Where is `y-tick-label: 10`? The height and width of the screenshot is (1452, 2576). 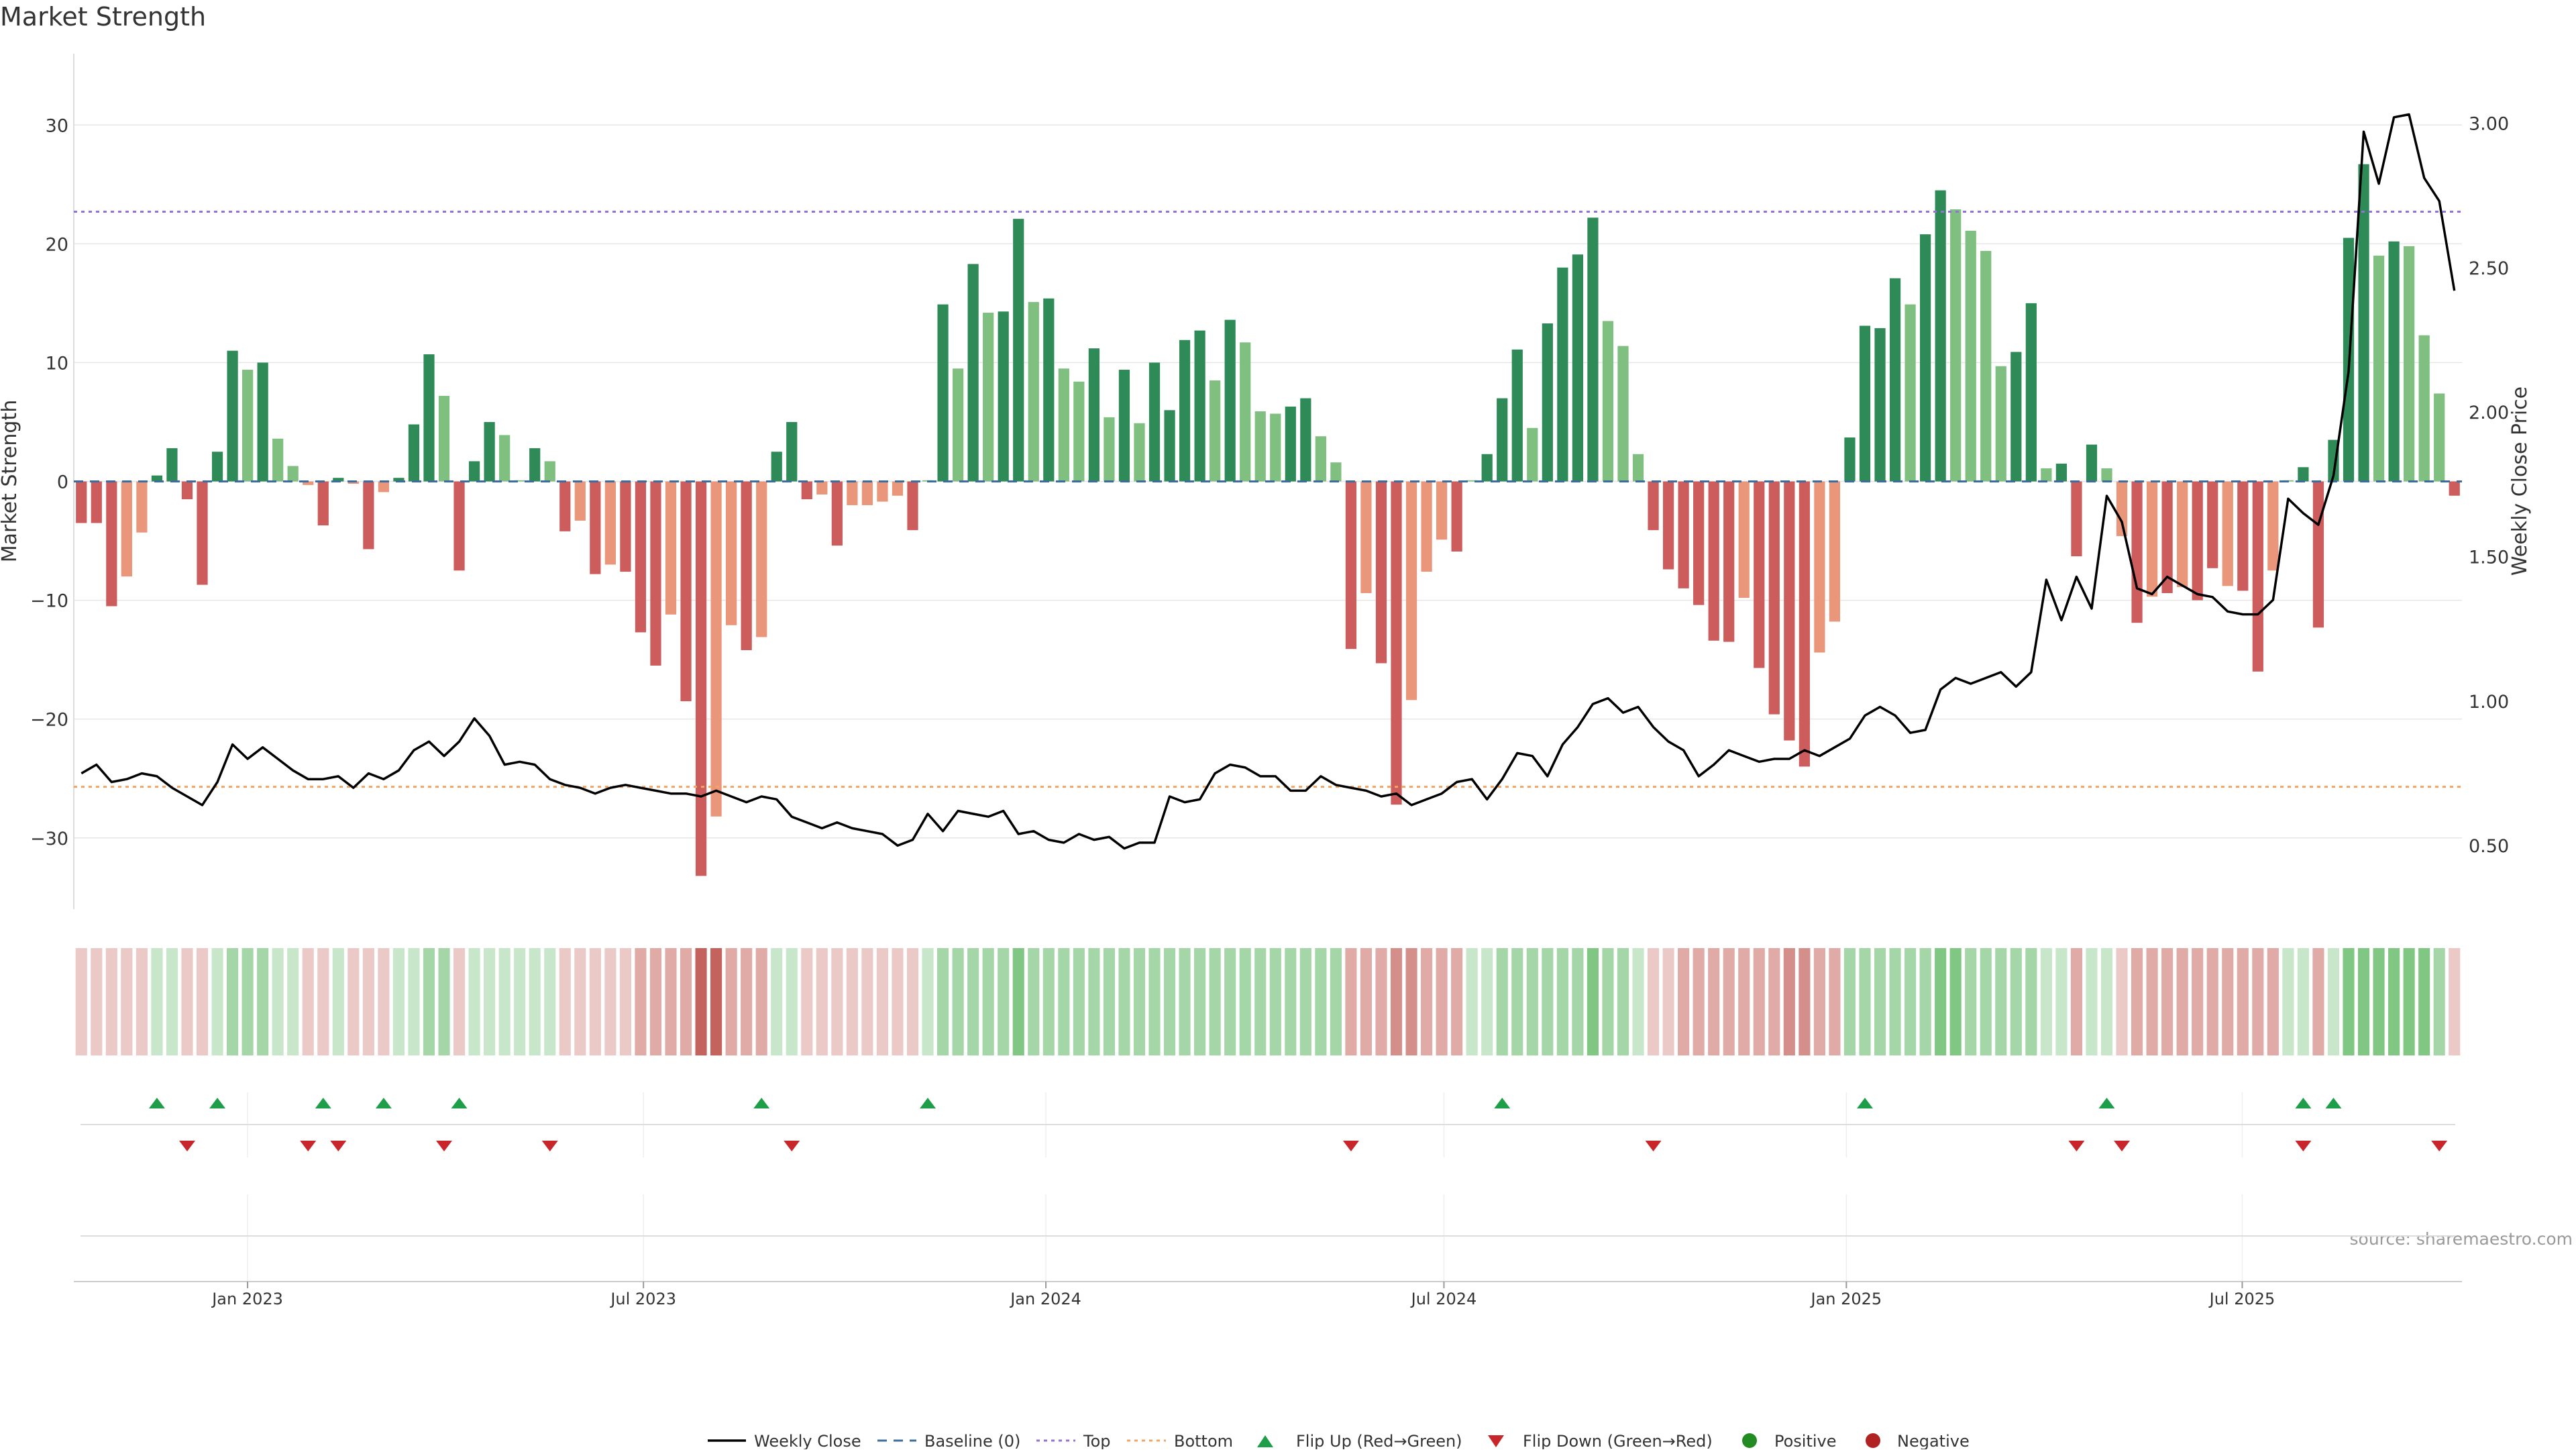 y-tick-label: 10 is located at coordinates (57, 363).